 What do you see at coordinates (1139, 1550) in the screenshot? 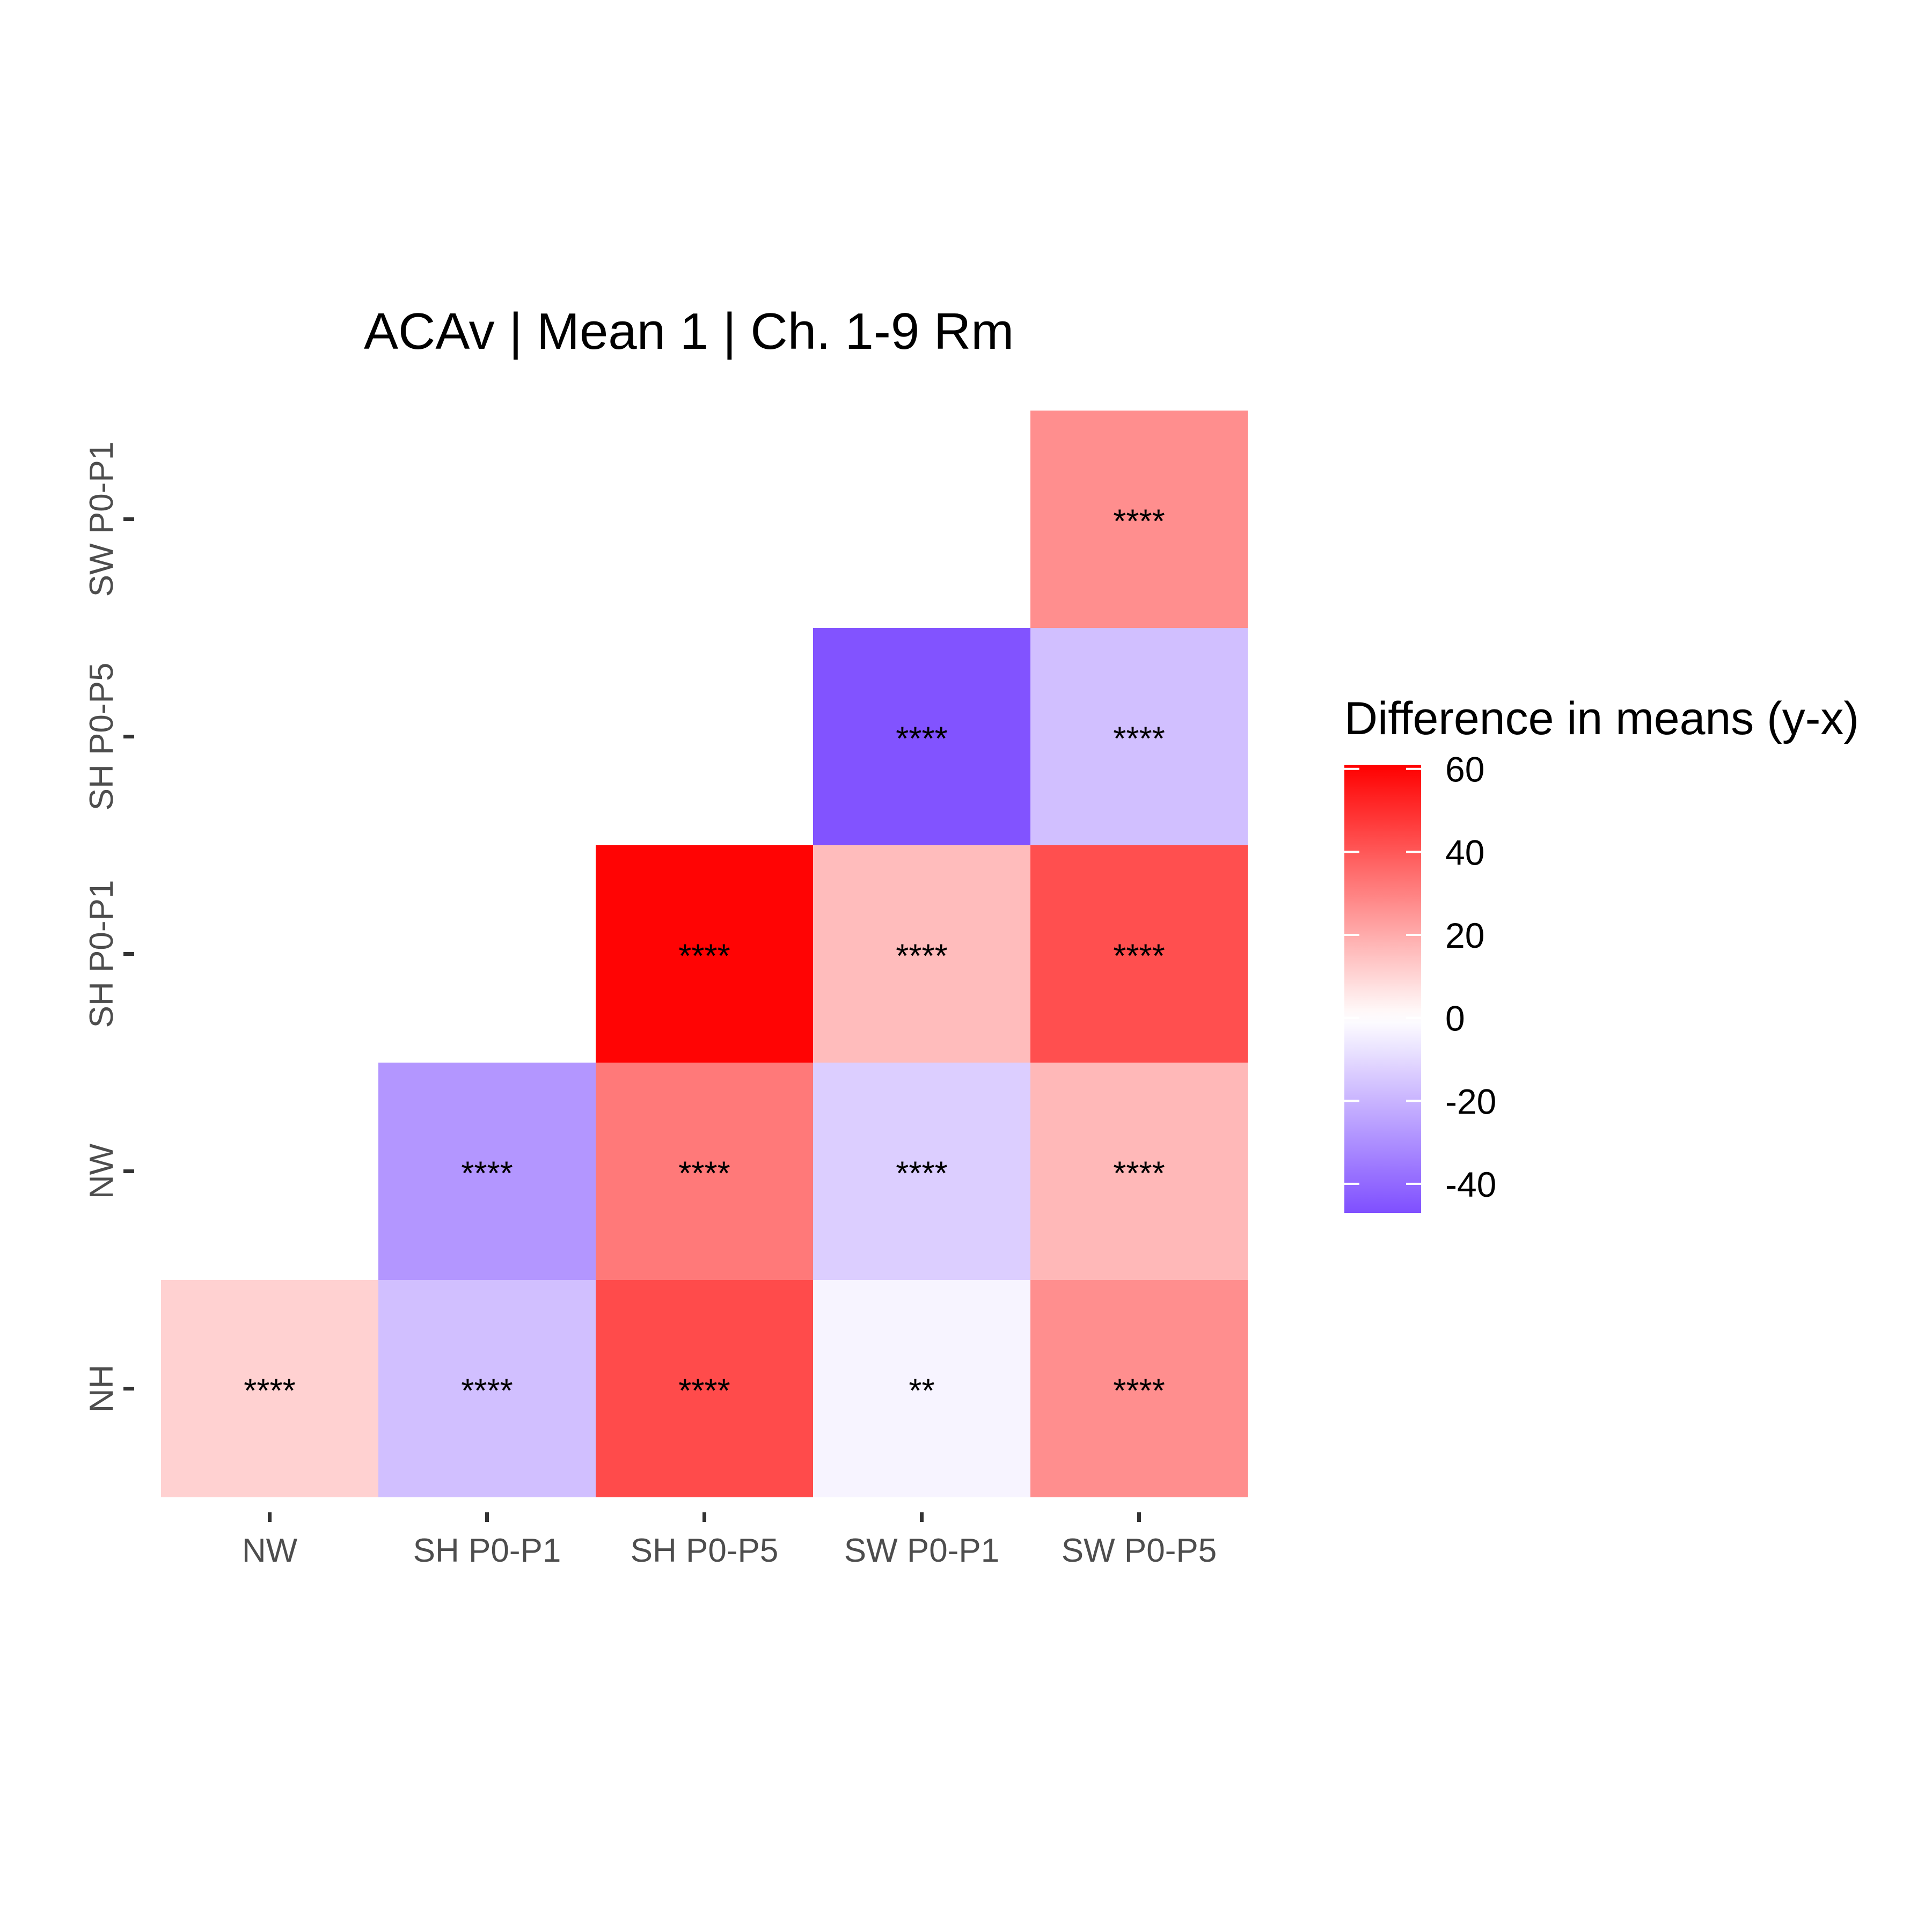
I see `x-tick-label: SW P0-P5` at bounding box center [1139, 1550].